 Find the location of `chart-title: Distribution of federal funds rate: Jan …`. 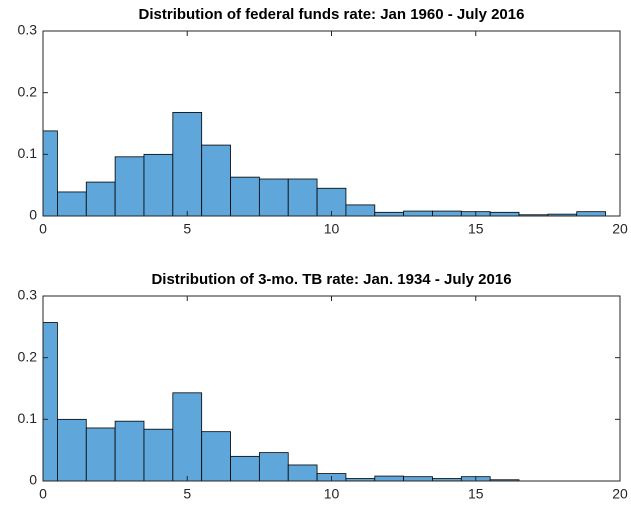

chart-title: Distribution of federal funds rate: Jan … is located at coordinates (332, 14).